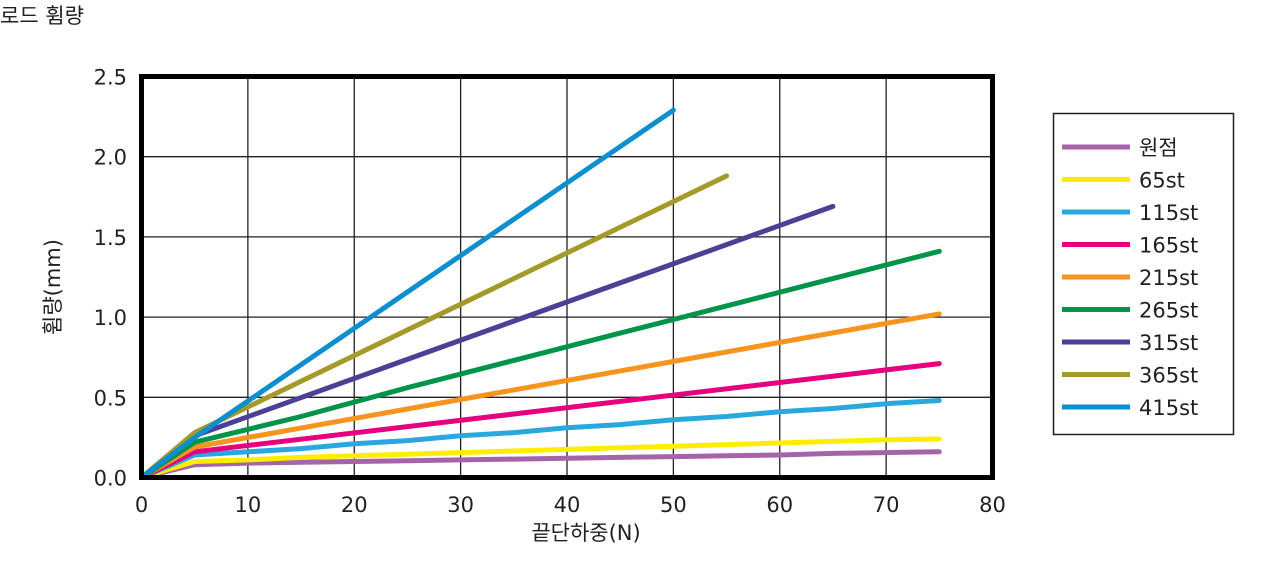 The height and width of the screenshot is (568, 1280). What do you see at coordinates (1168, 408) in the screenshot?
I see `legend-label: 415st` at bounding box center [1168, 408].